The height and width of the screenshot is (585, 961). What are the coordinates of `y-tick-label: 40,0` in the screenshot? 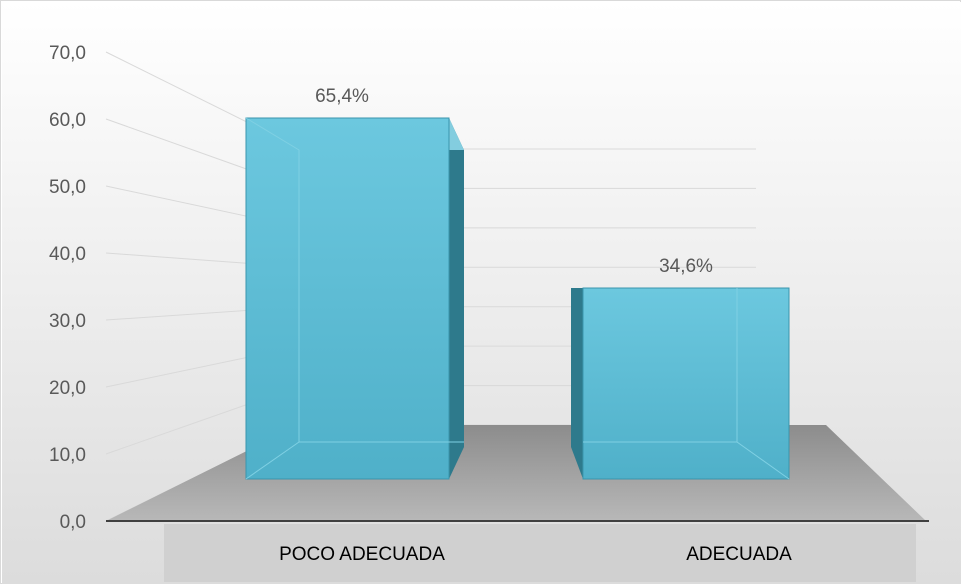 It's located at (67, 254).